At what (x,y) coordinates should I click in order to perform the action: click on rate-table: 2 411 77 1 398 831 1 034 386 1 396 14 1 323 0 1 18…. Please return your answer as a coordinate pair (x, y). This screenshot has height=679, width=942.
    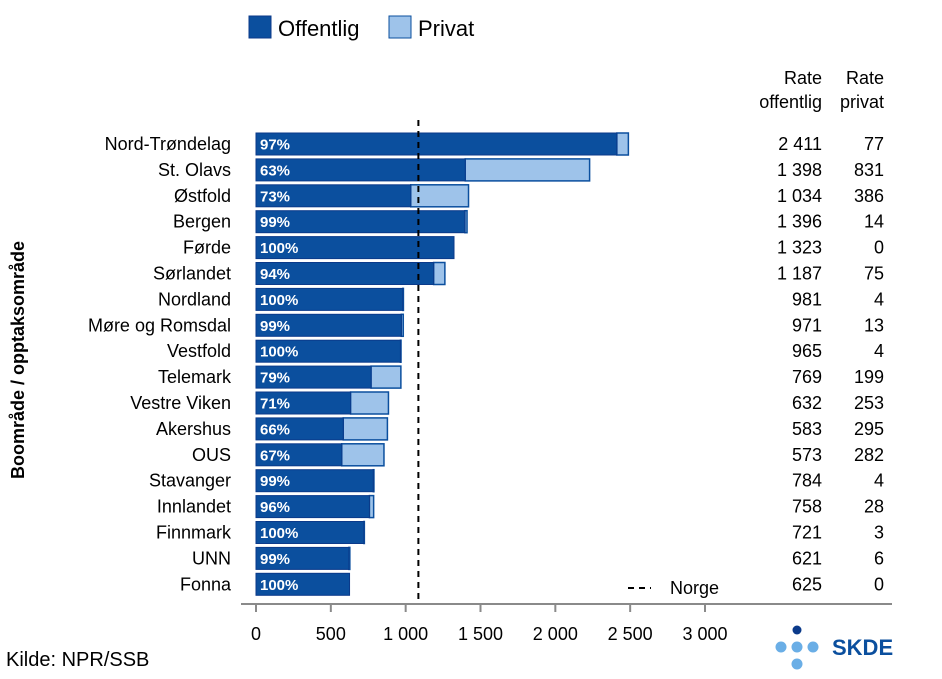
    Looking at the image, I should click on (830, 364).